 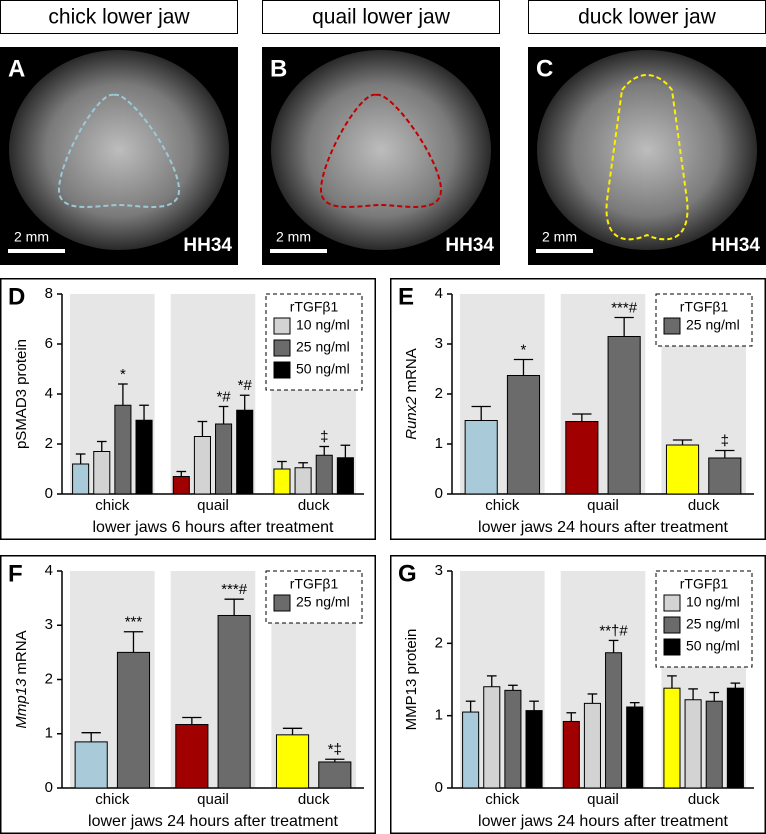 What do you see at coordinates (15, 573) in the screenshot?
I see `panel-letter: F` at bounding box center [15, 573].